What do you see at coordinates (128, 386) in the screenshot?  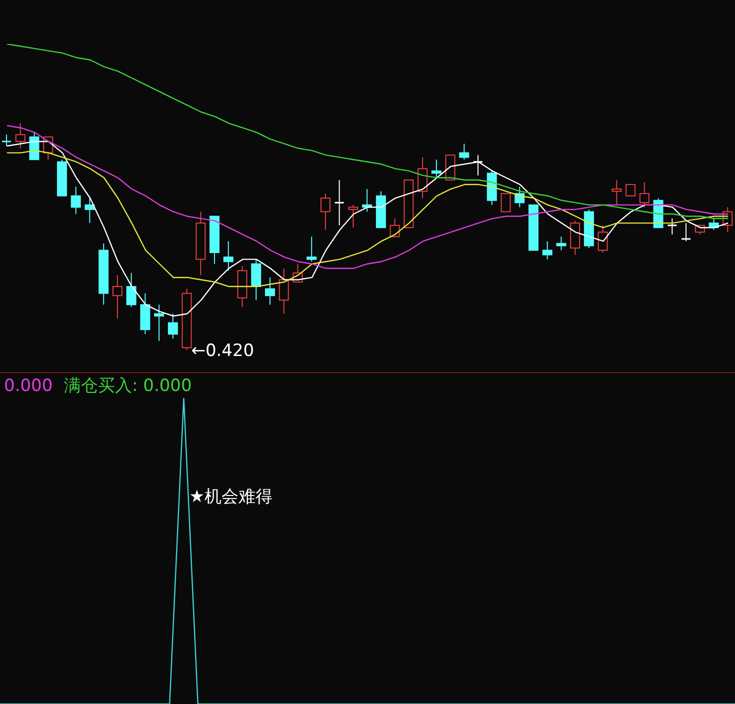 I see `text: 满仓买入: 0.000` at bounding box center [128, 386].